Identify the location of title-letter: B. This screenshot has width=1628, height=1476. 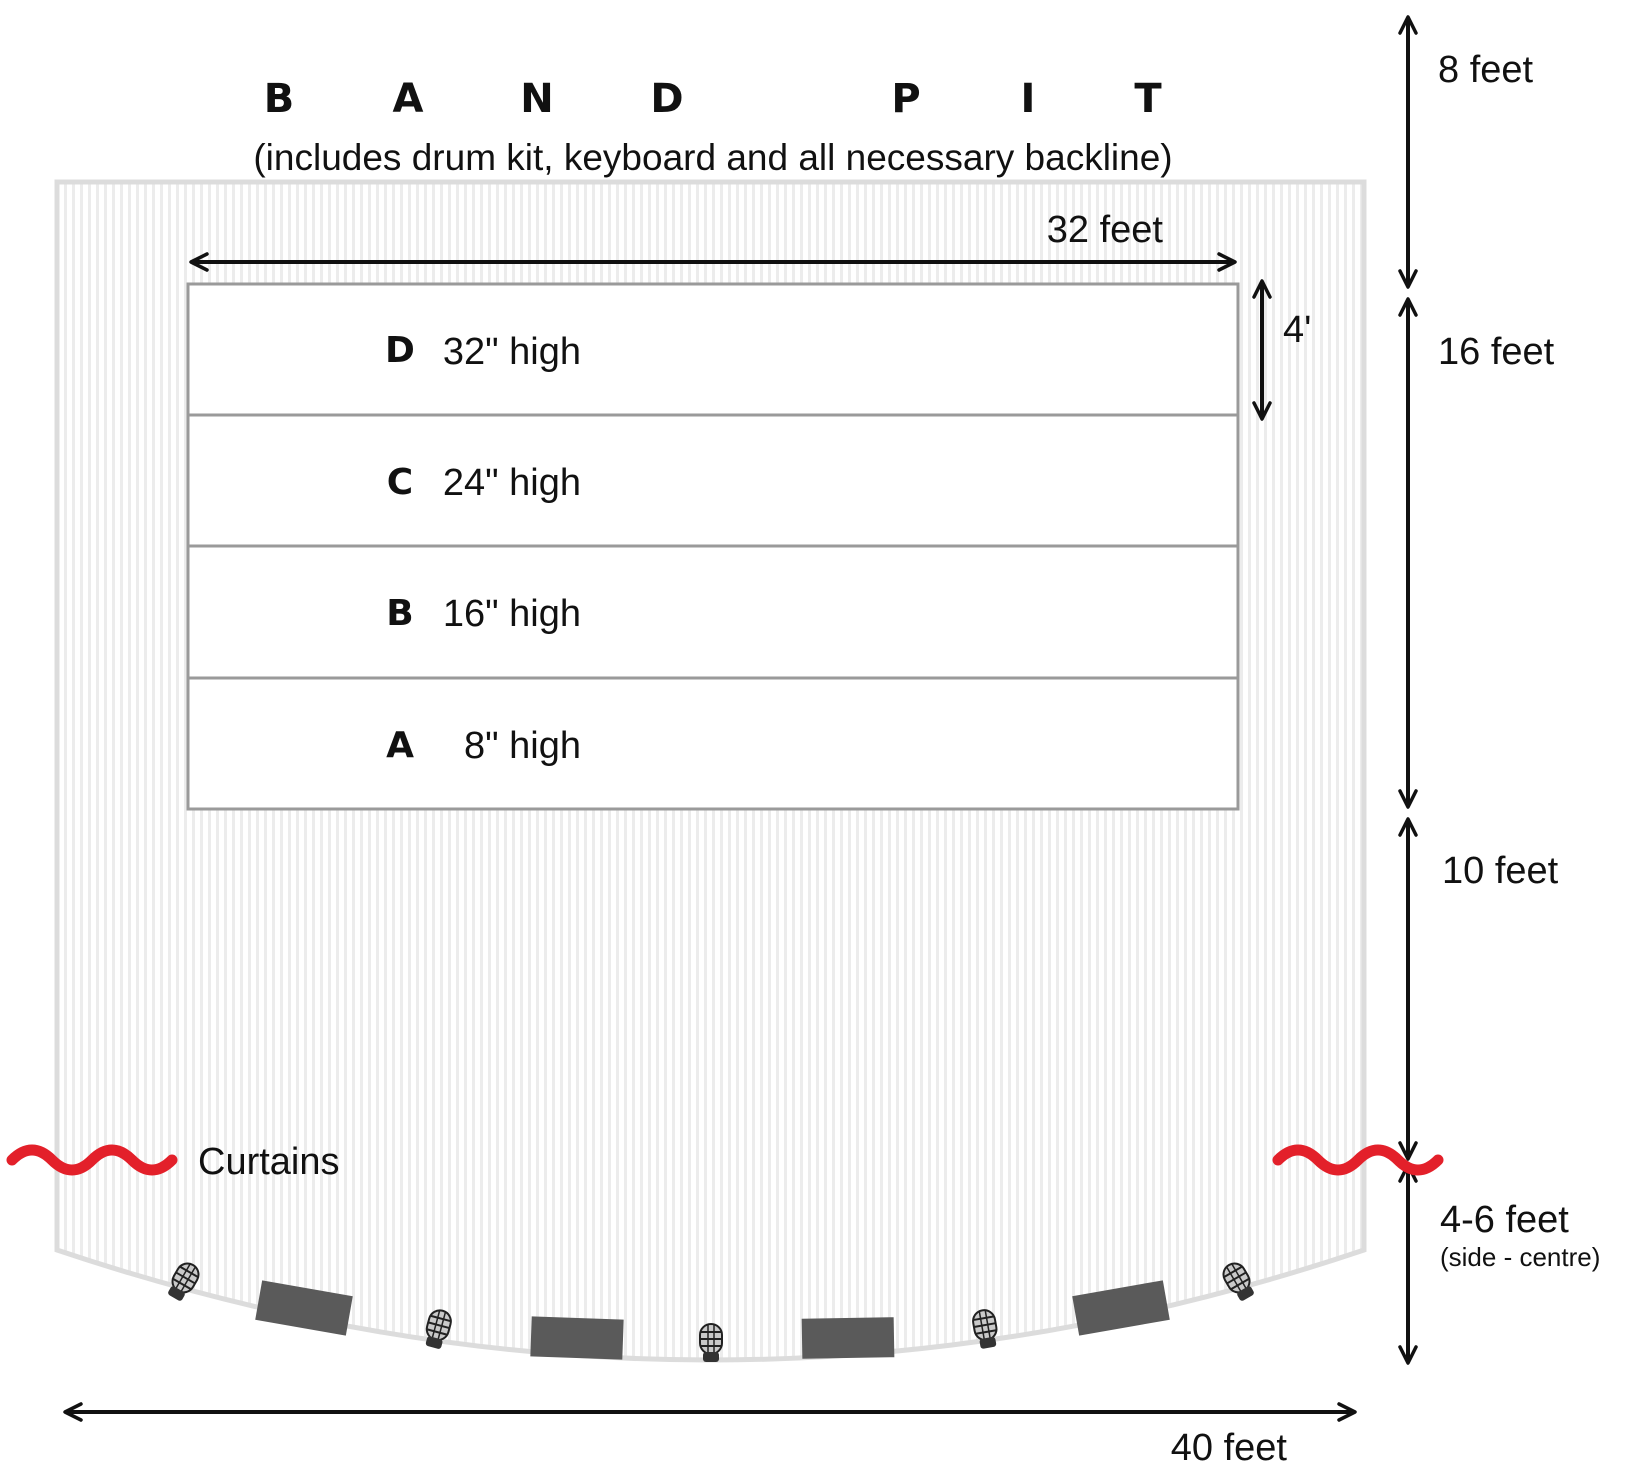
(279, 99).